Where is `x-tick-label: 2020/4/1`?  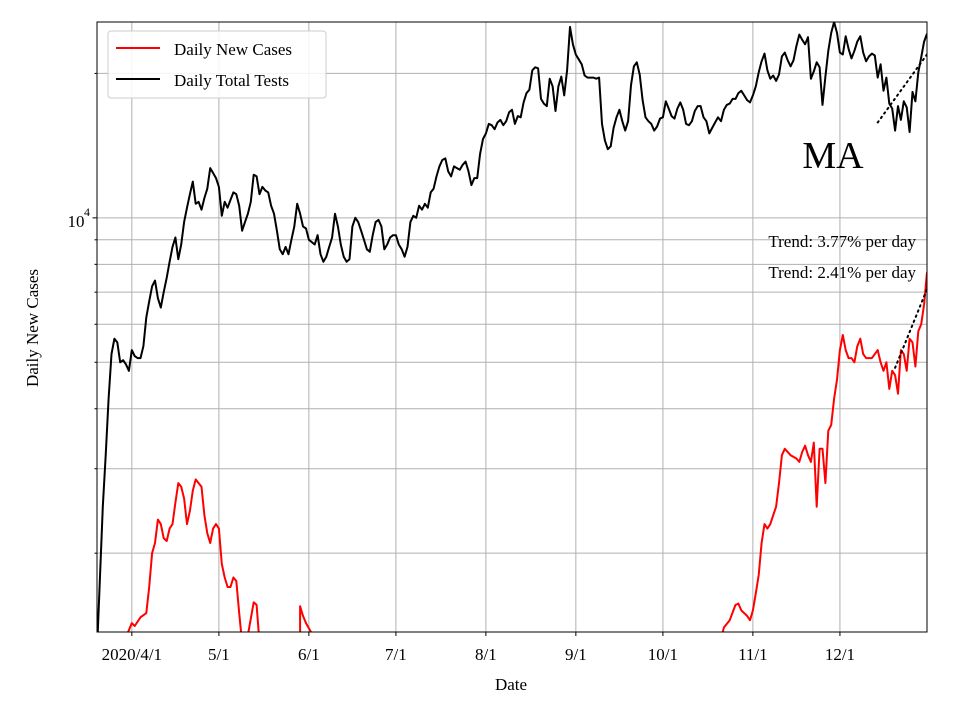
x-tick-label: 2020/4/1 is located at coordinates (132, 654).